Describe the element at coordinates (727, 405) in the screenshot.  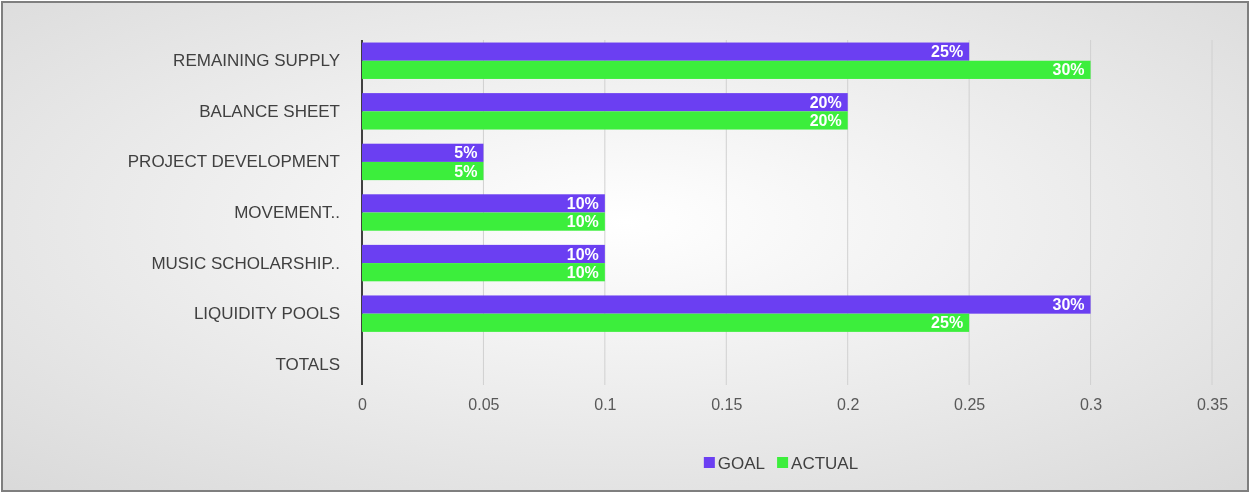
I see `x-tick-label: 0.15` at that location.